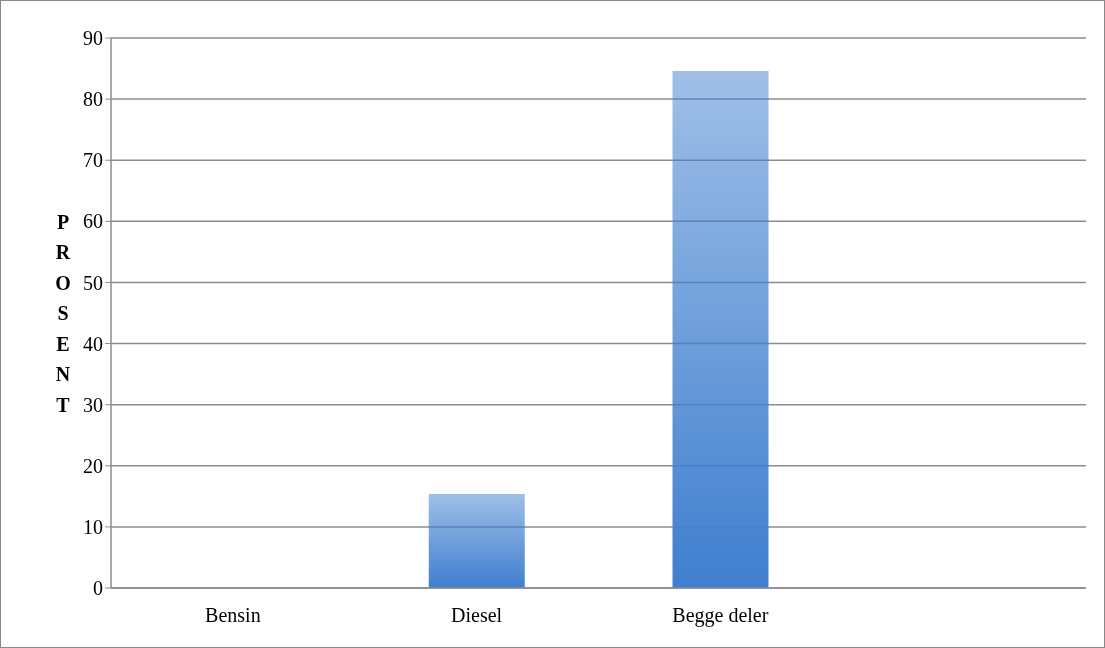 This screenshot has width=1105, height=648. What do you see at coordinates (93, 465) in the screenshot?
I see `y-tick-label: 20` at bounding box center [93, 465].